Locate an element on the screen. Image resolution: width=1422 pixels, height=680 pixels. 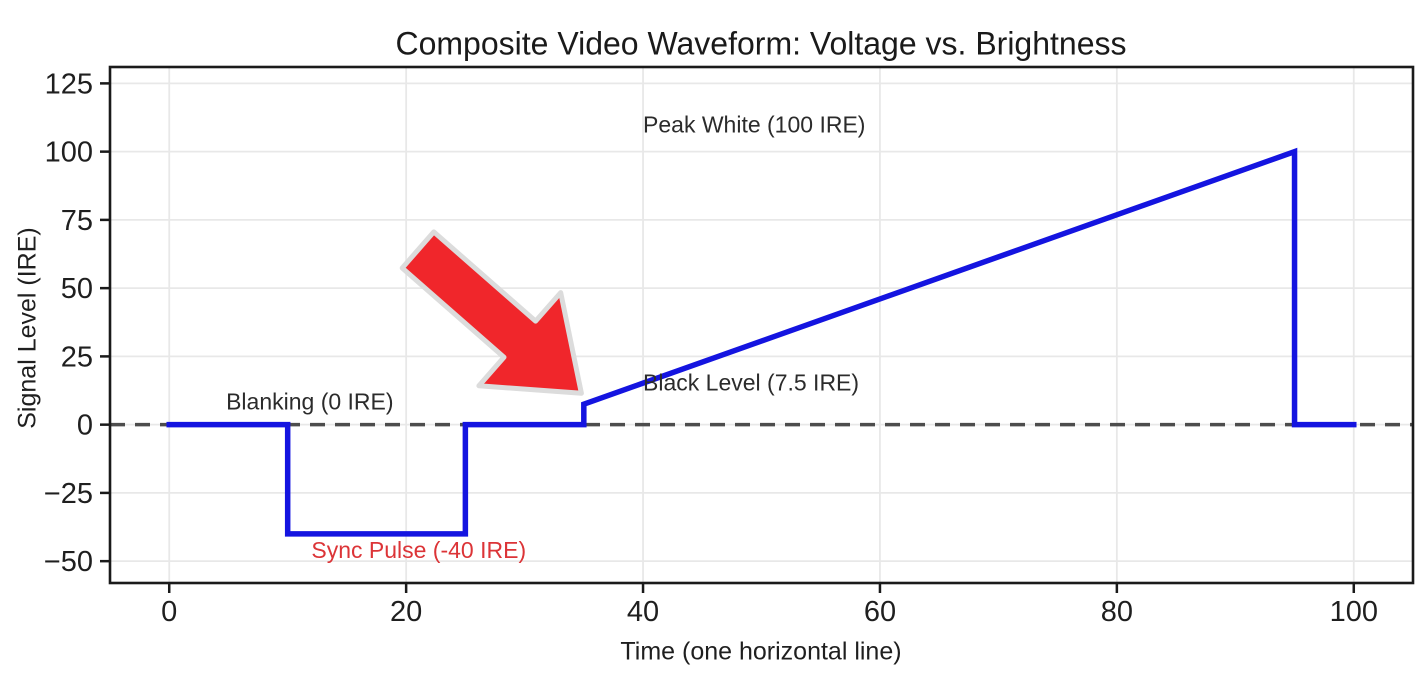
y-tick-label: 75 is located at coordinates (77, 221).